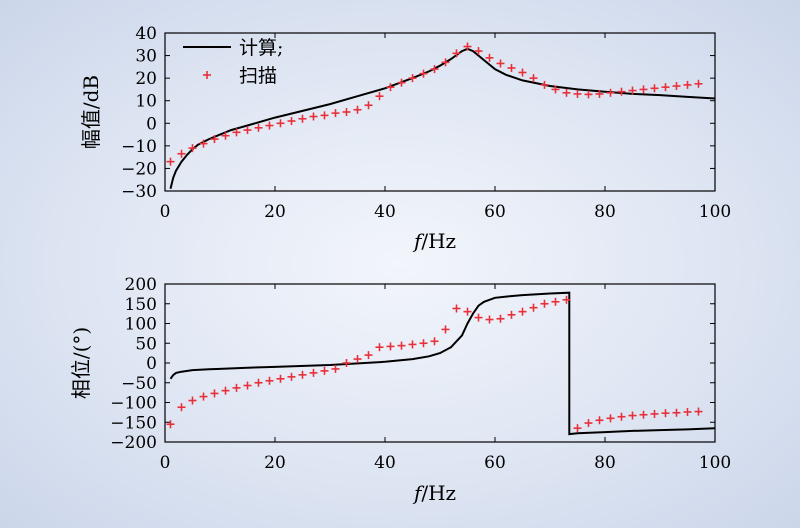  I want to click on y-tick-label: −10, so click(139, 147).